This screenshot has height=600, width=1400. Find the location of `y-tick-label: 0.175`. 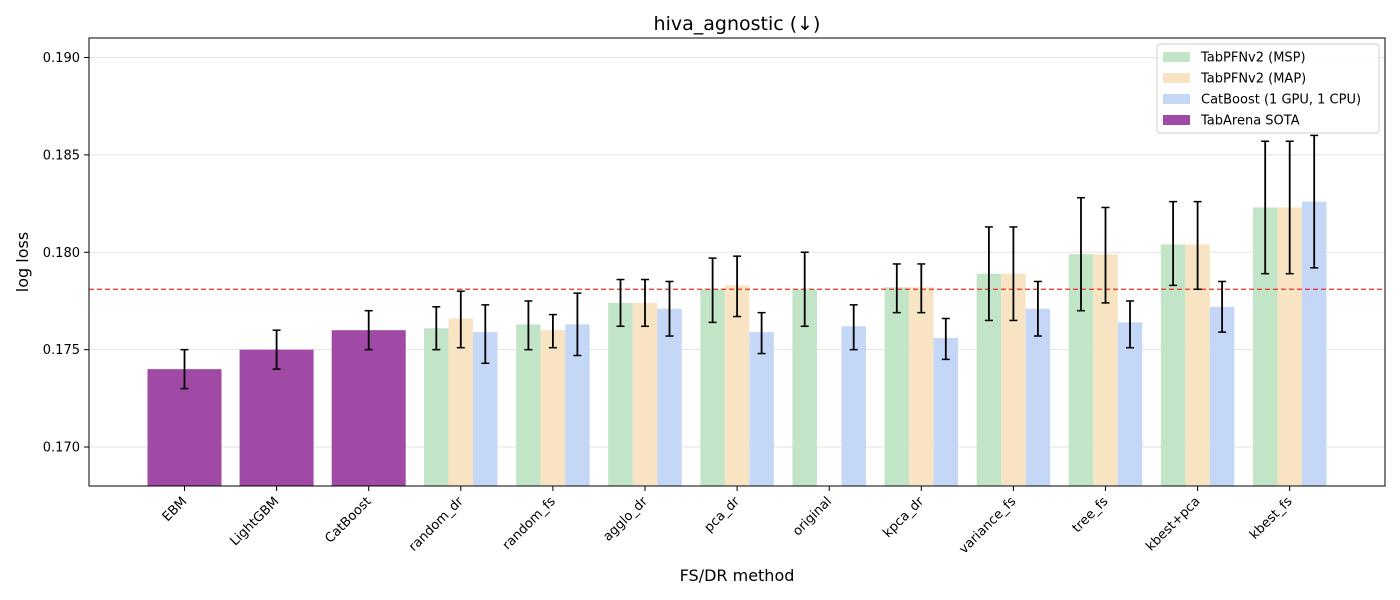

y-tick-label: 0.175 is located at coordinates (61, 350).